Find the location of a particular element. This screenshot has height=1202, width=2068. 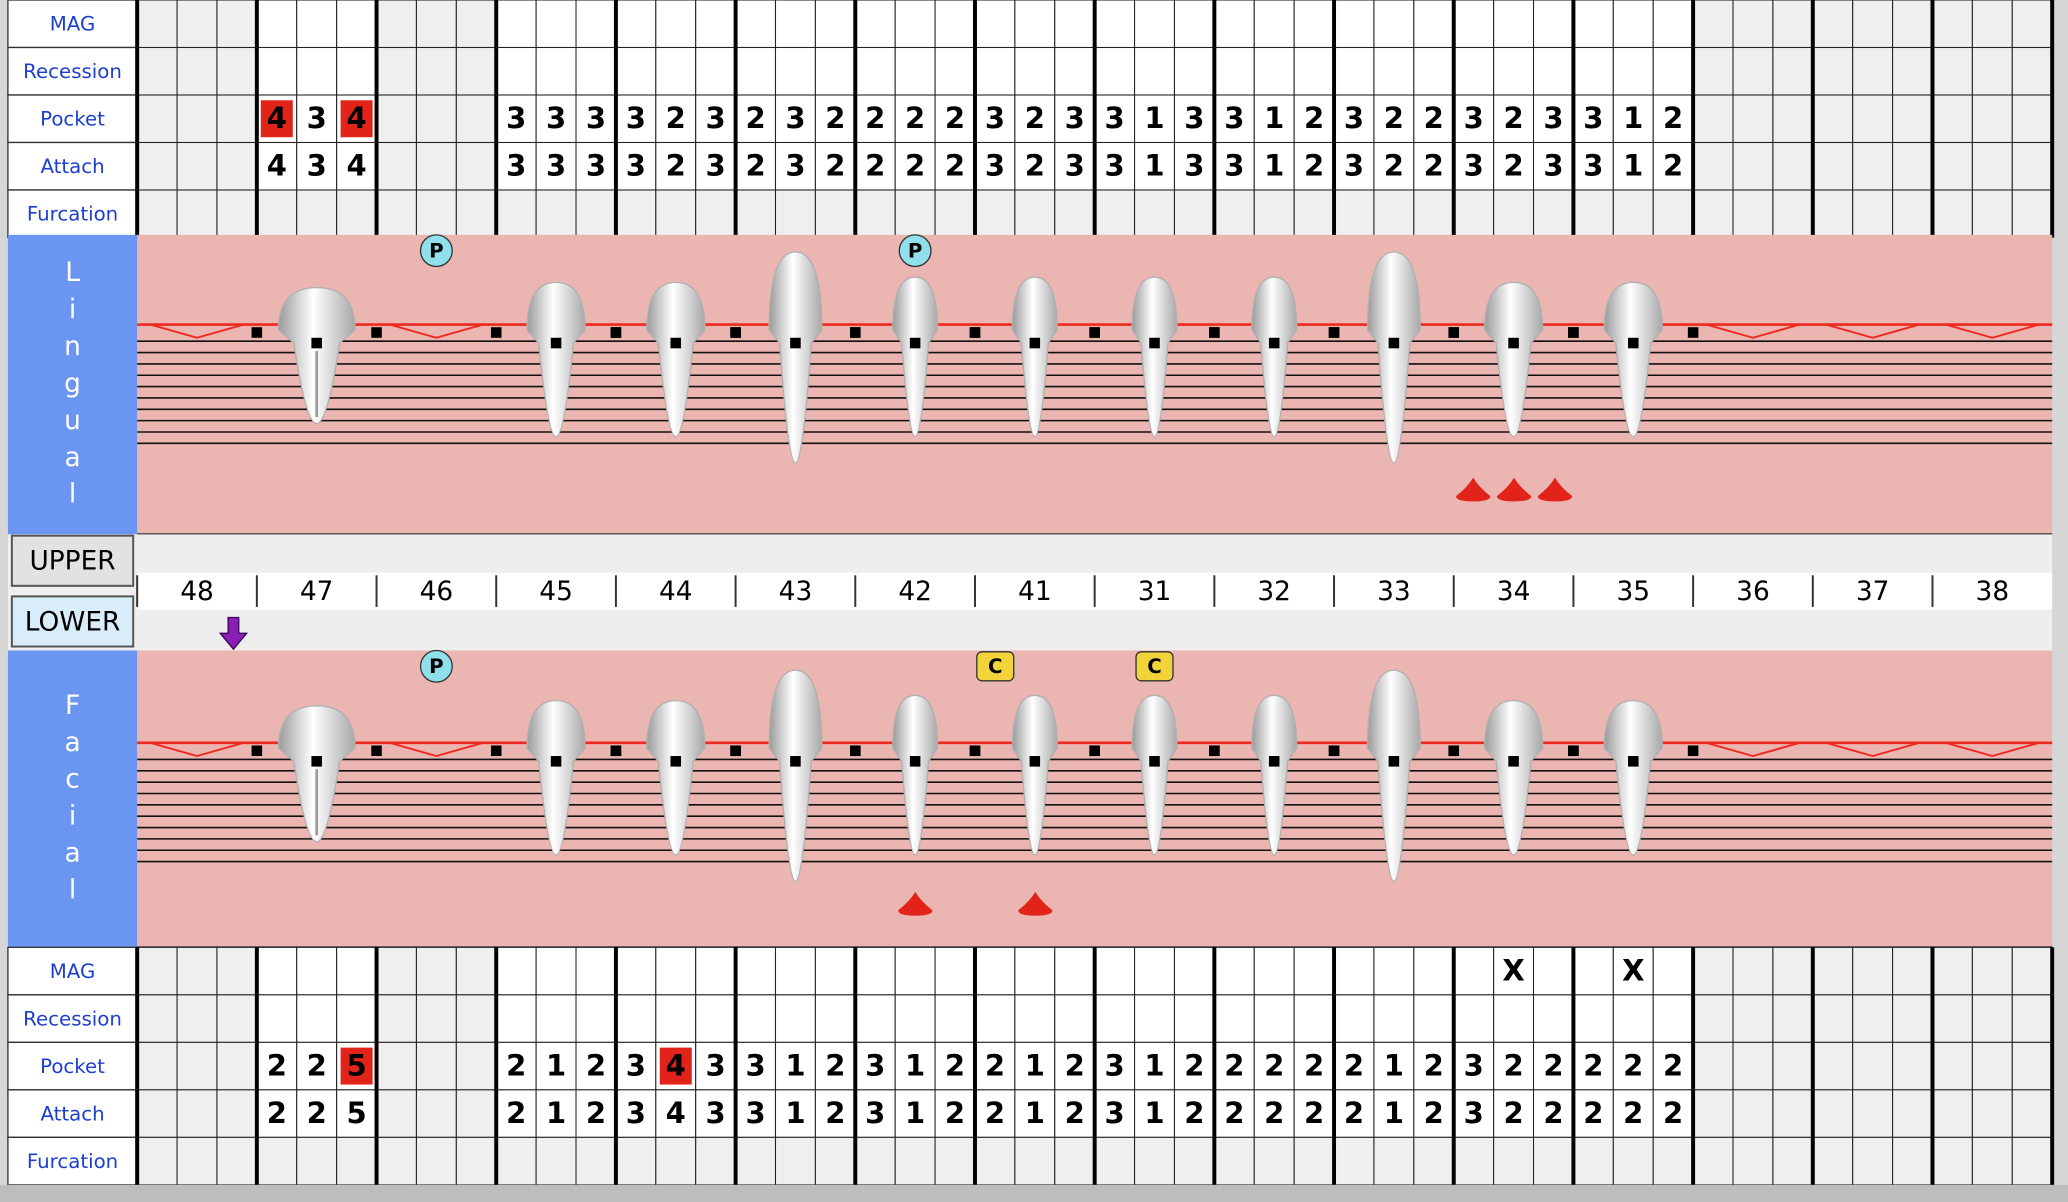

panel-label-bg is located at coordinates (72, 799).